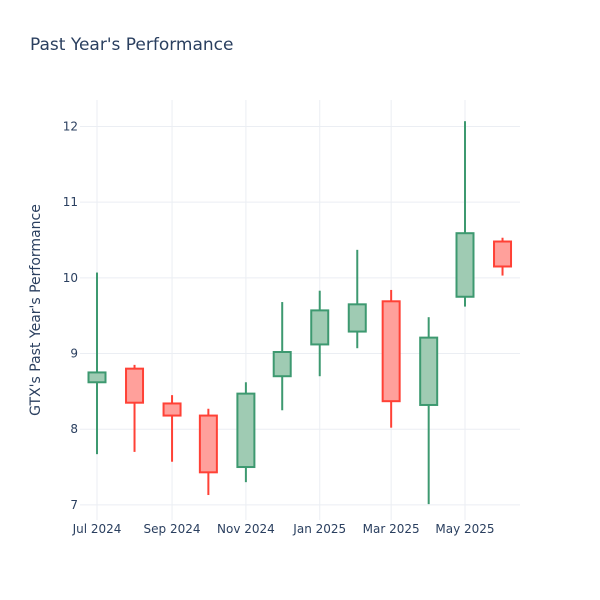 This screenshot has height=600, width=600. What do you see at coordinates (70, 126) in the screenshot?
I see `y-tick-label: 12` at bounding box center [70, 126].